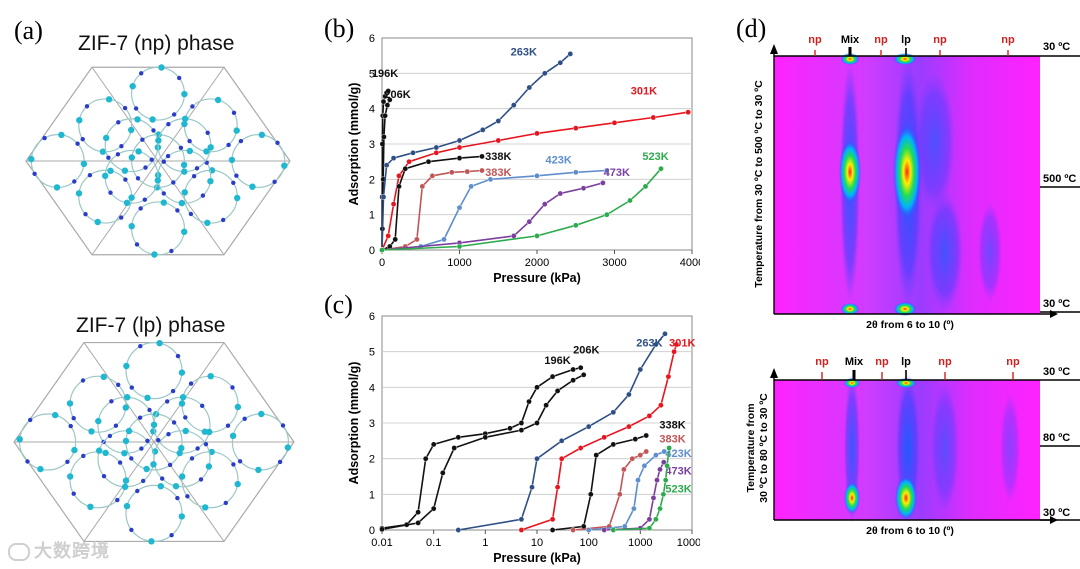  Describe the element at coordinates (682, 343) in the screenshot. I see `series-label: 301K` at that location.